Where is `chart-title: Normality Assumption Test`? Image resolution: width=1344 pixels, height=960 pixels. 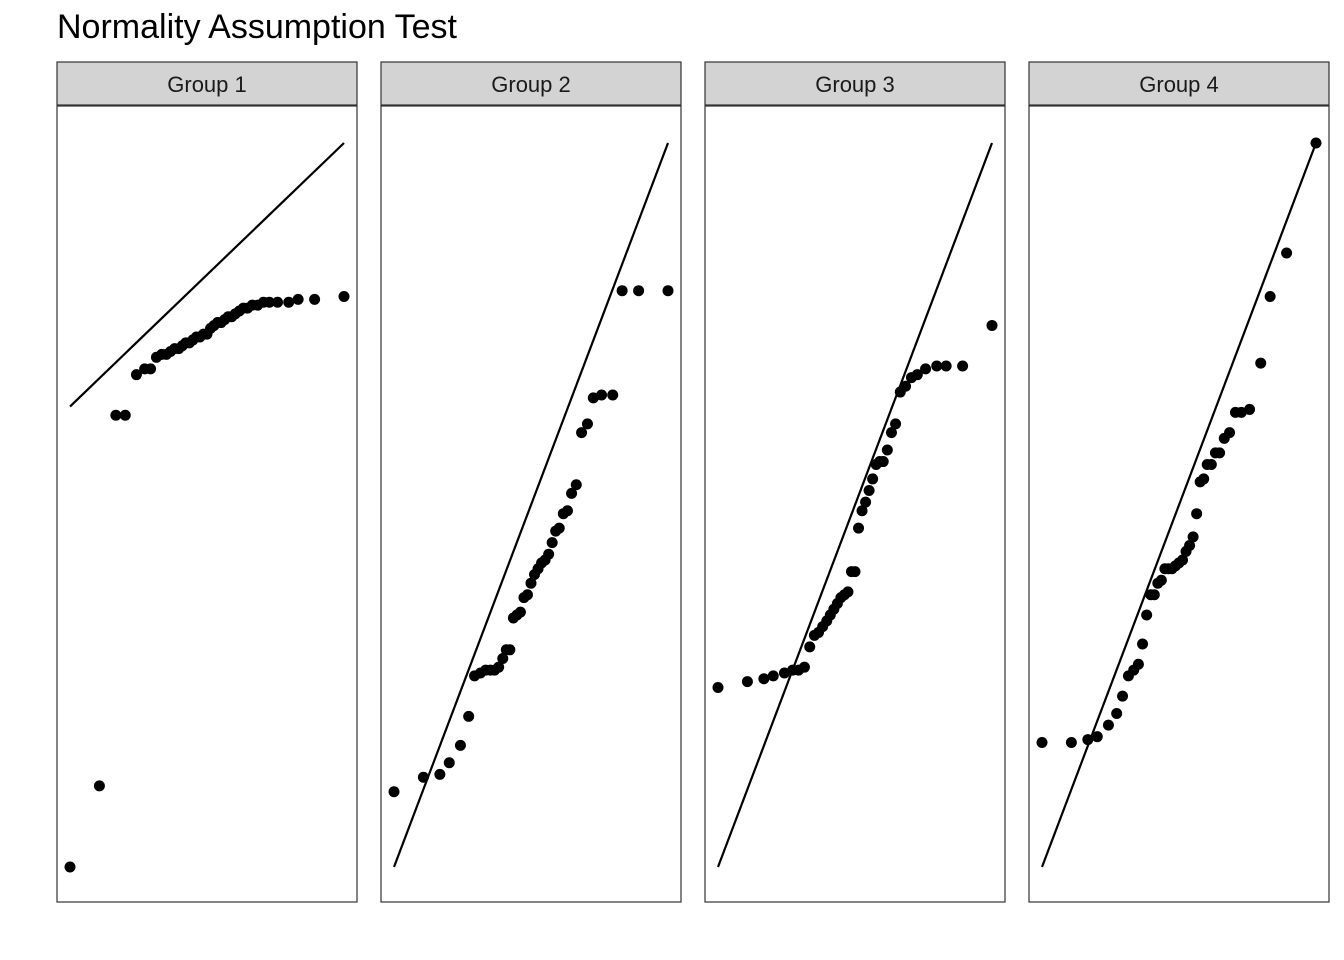
chart-title: Normality Assumption Test is located at coordinates (257, 27).